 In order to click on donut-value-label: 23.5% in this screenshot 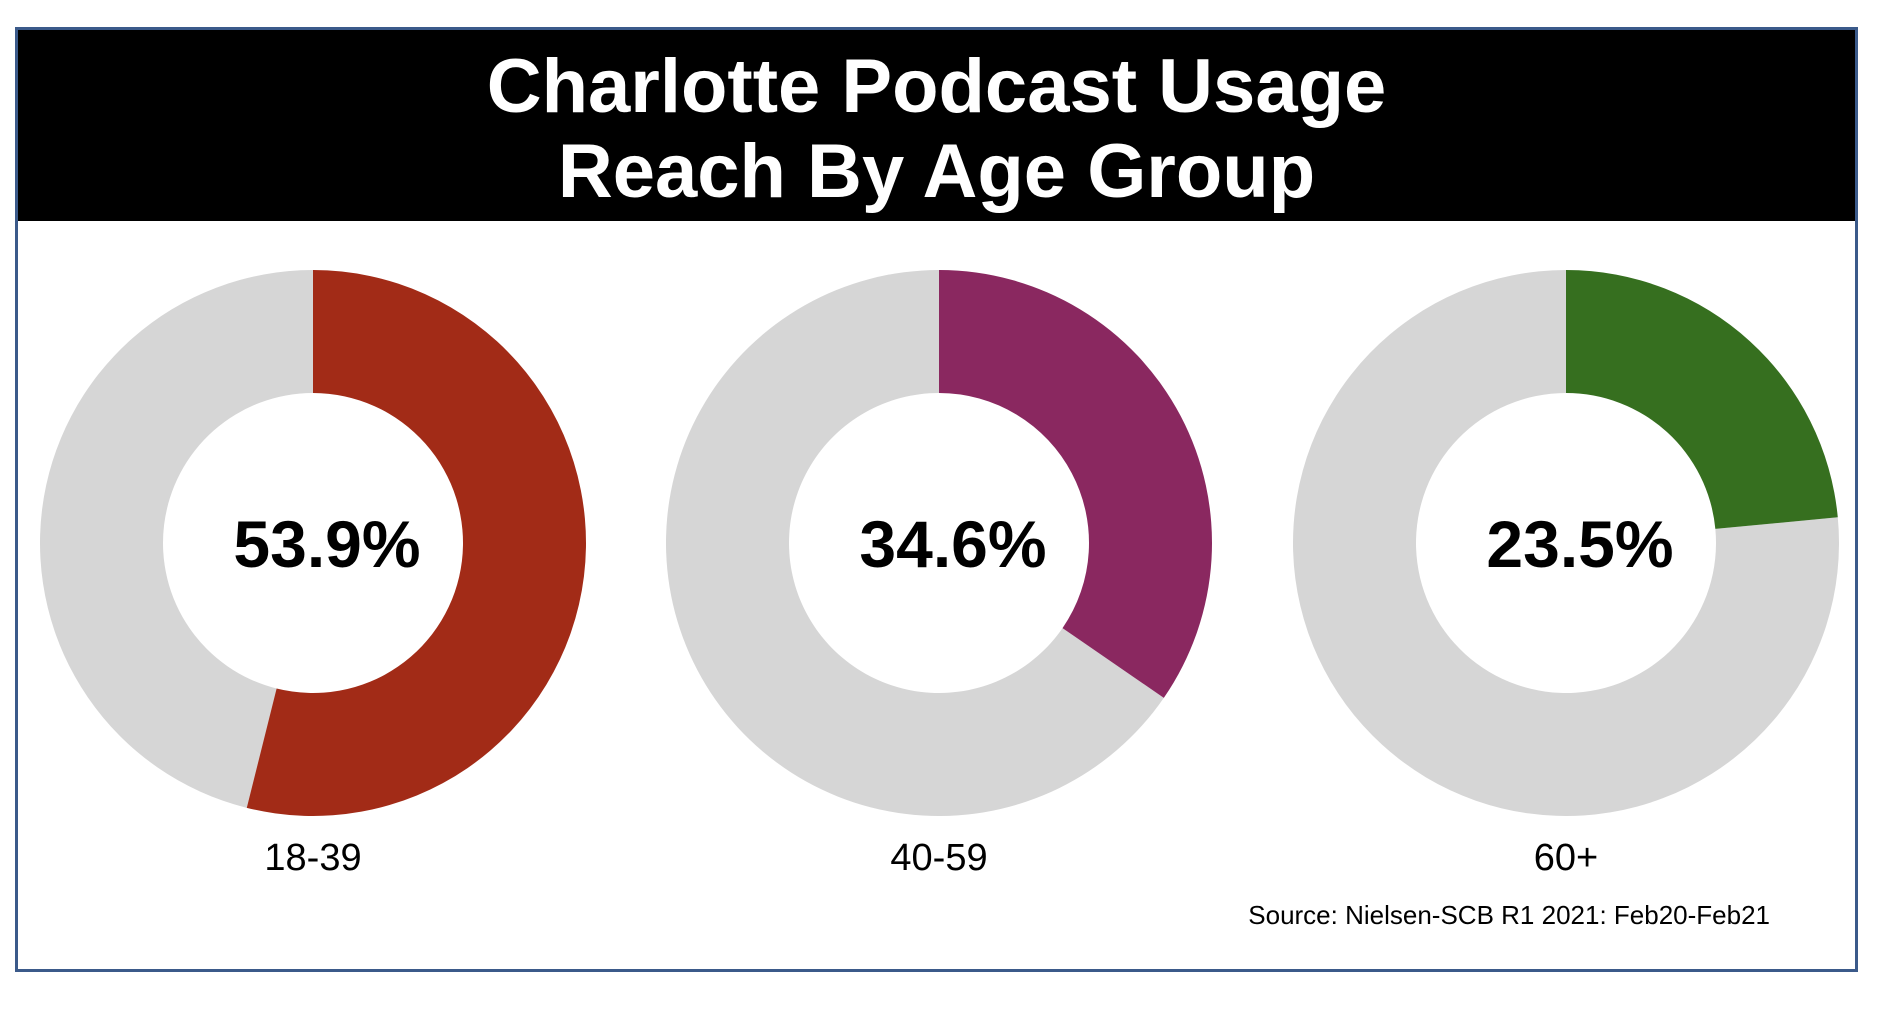, I will do `click(1579, 544)`.